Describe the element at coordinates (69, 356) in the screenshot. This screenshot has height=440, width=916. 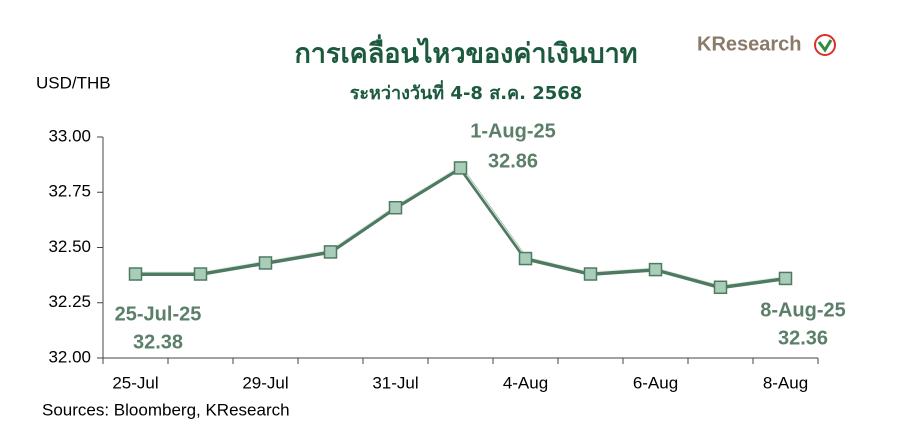
I see `y-tick-label: 32.00` at that location.